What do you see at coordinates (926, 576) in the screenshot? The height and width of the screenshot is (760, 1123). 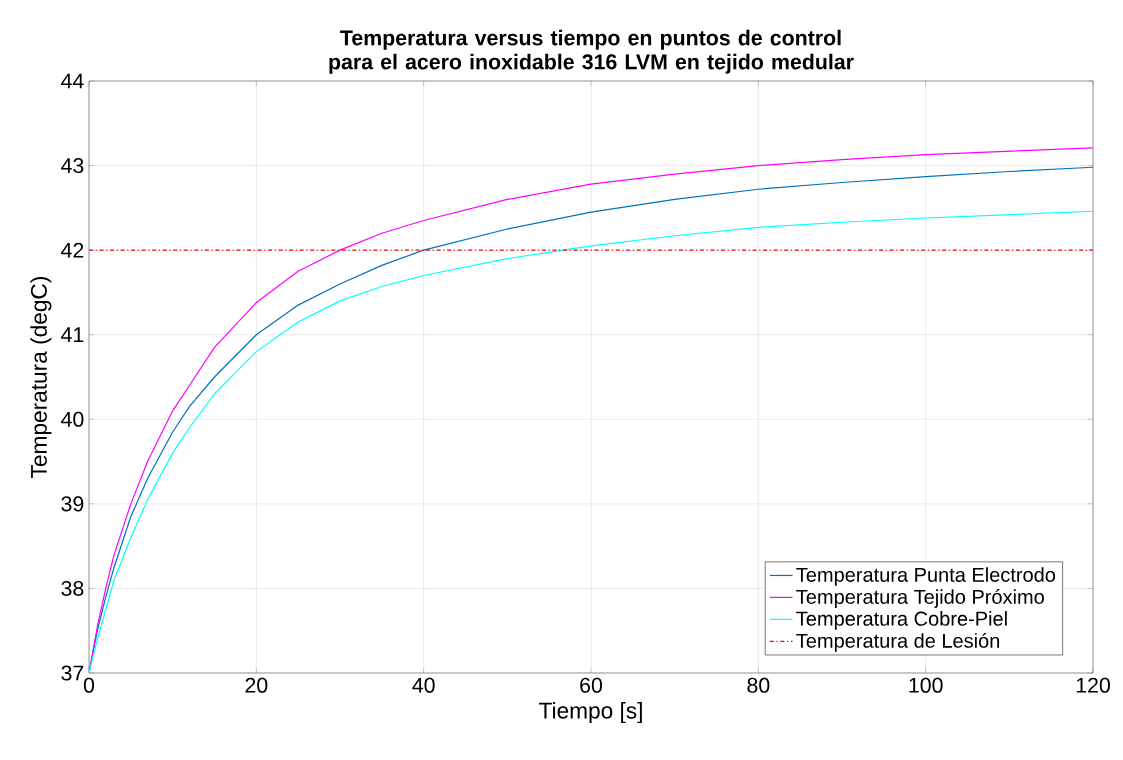 I see `legend-label: Temperatura Punta Electrodo` at bounding box center [926, 576].